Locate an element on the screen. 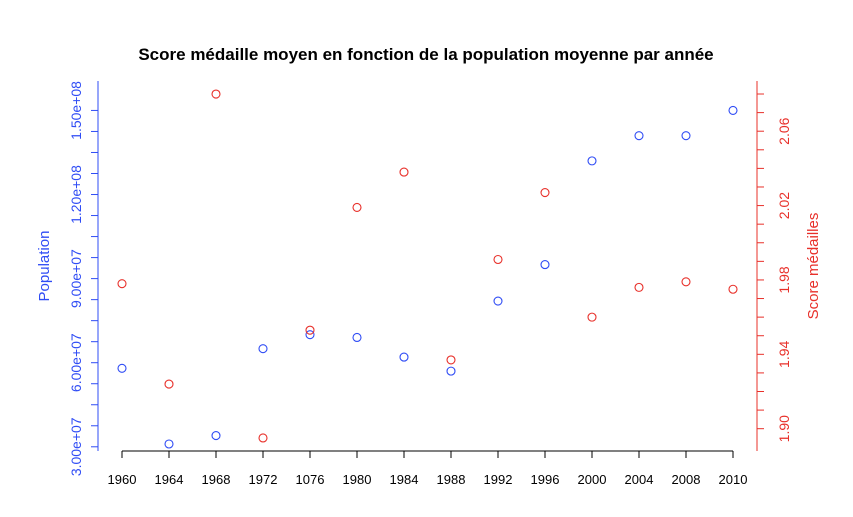  x-tick-label: 1992 is located at coordinates (498, 479).